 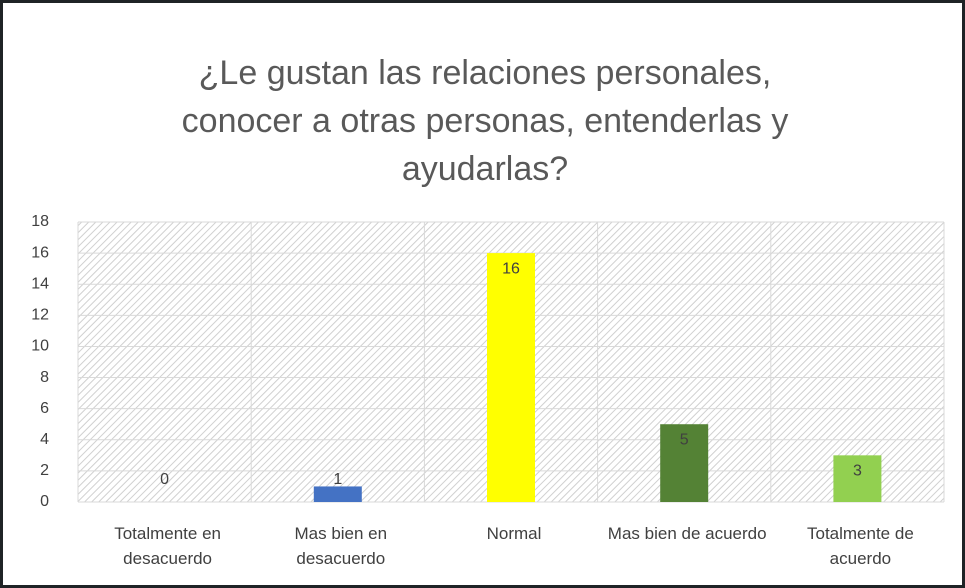 I want to click on y-tick-label: 2, so click(x=44, y=470).